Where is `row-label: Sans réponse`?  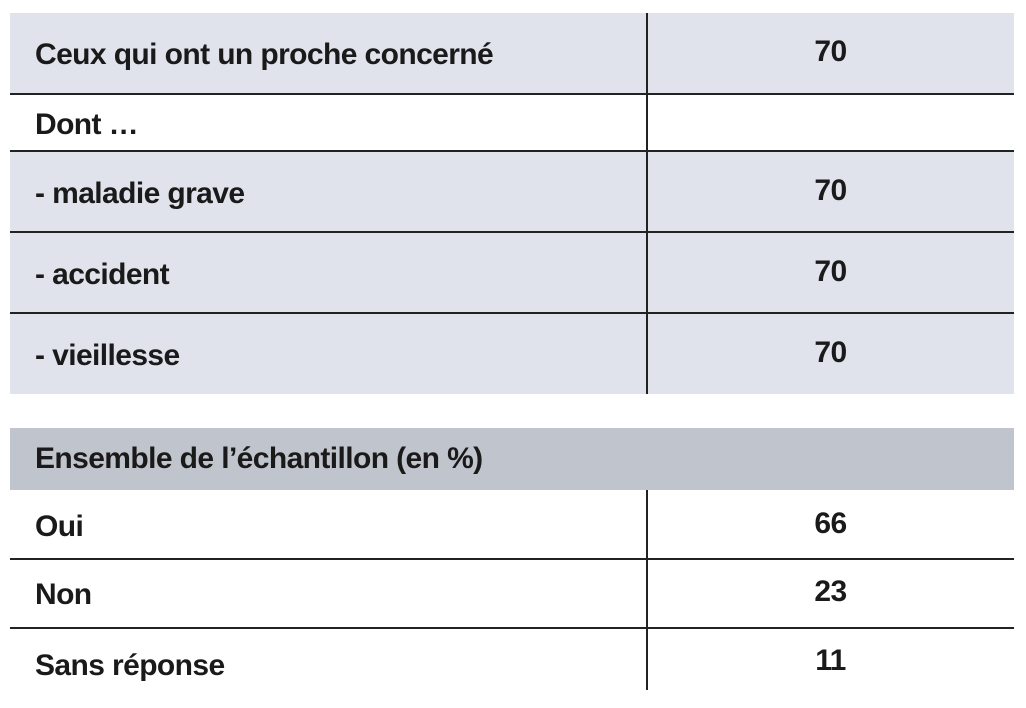
row-label: Sans réponse is located at coordinates (130, 665).